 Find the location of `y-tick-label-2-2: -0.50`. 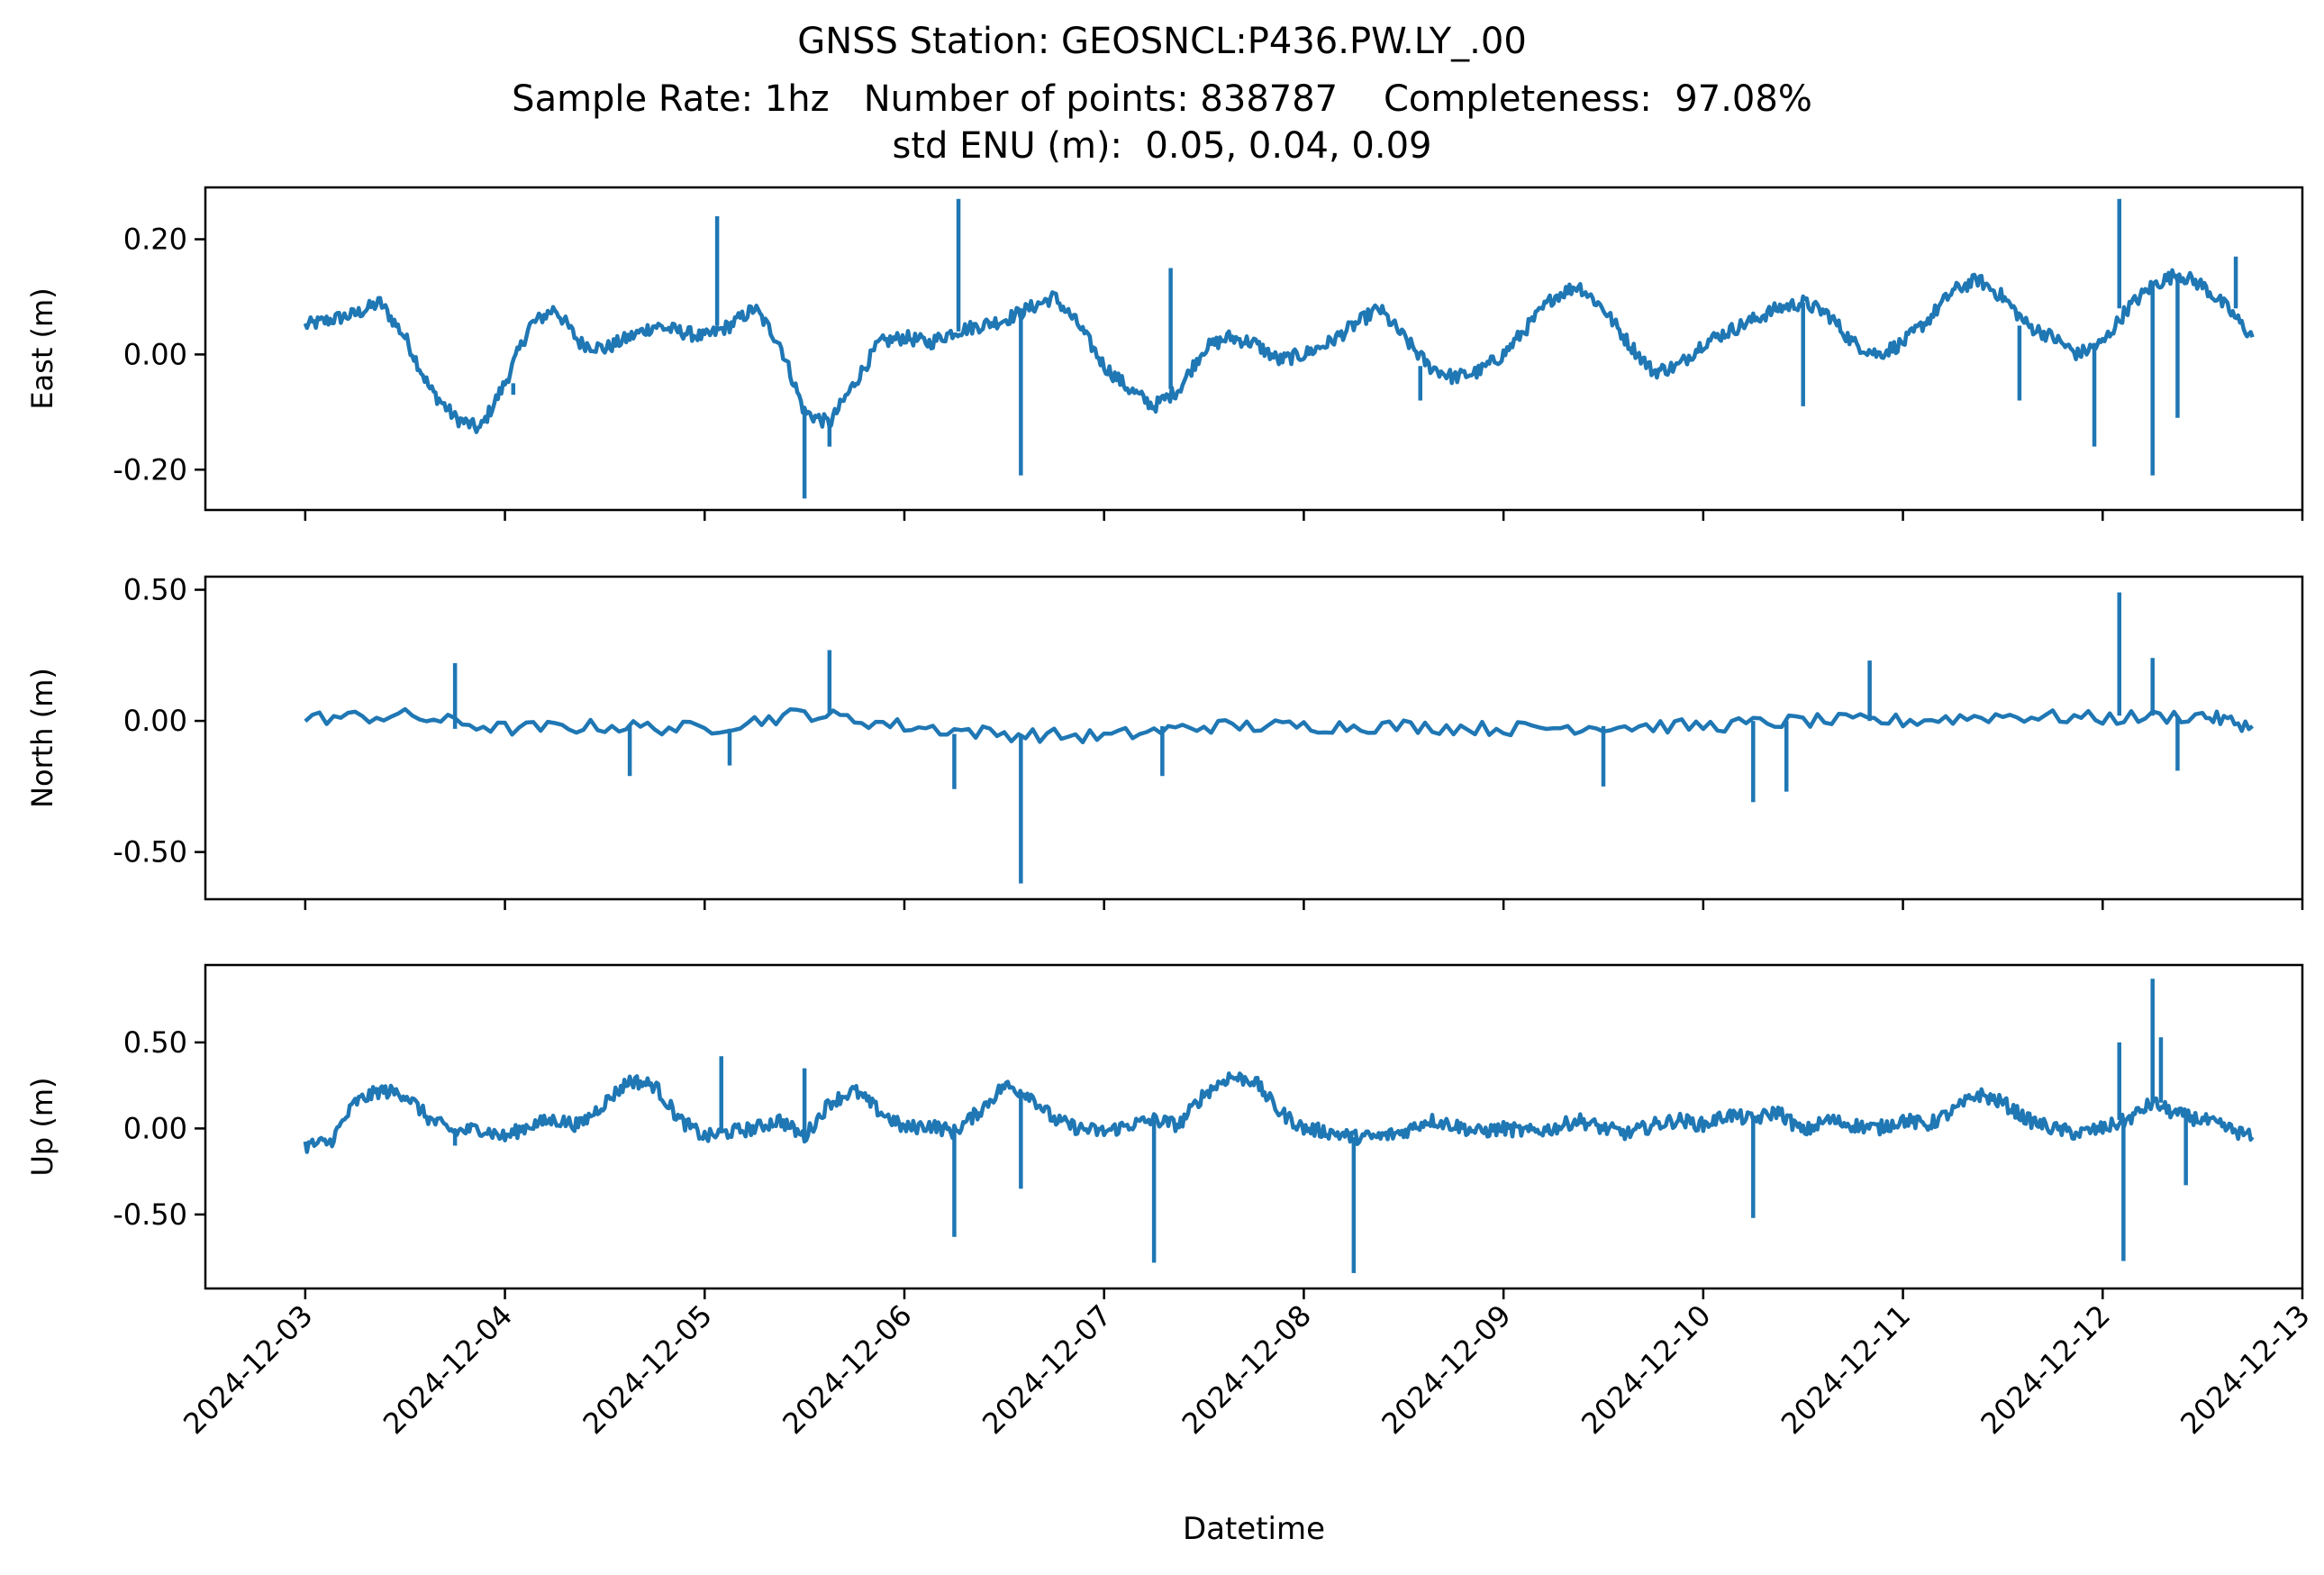

y-tick-label-2-2: -0.50 is located at coordinates (150, 1214).